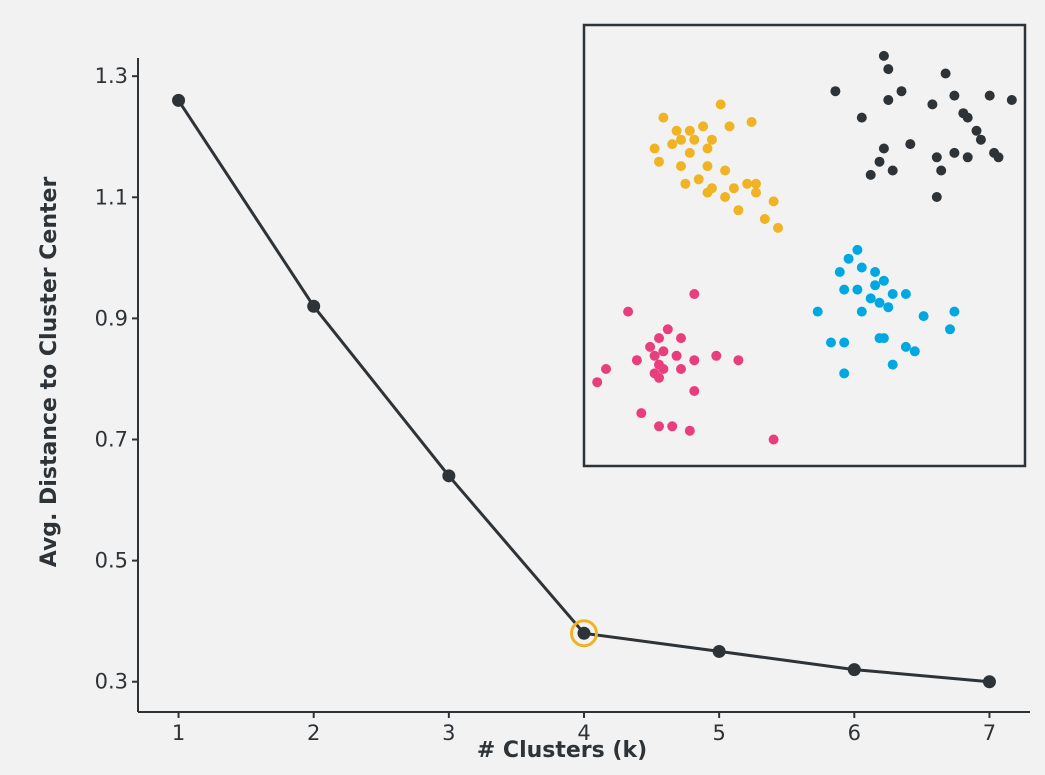 This screenshot has width=1045, height=775. What do you see at coordinates (111, 197) in the screenshot?
I see `y-tick-label: 1.1` at bounding box center [111, 197].